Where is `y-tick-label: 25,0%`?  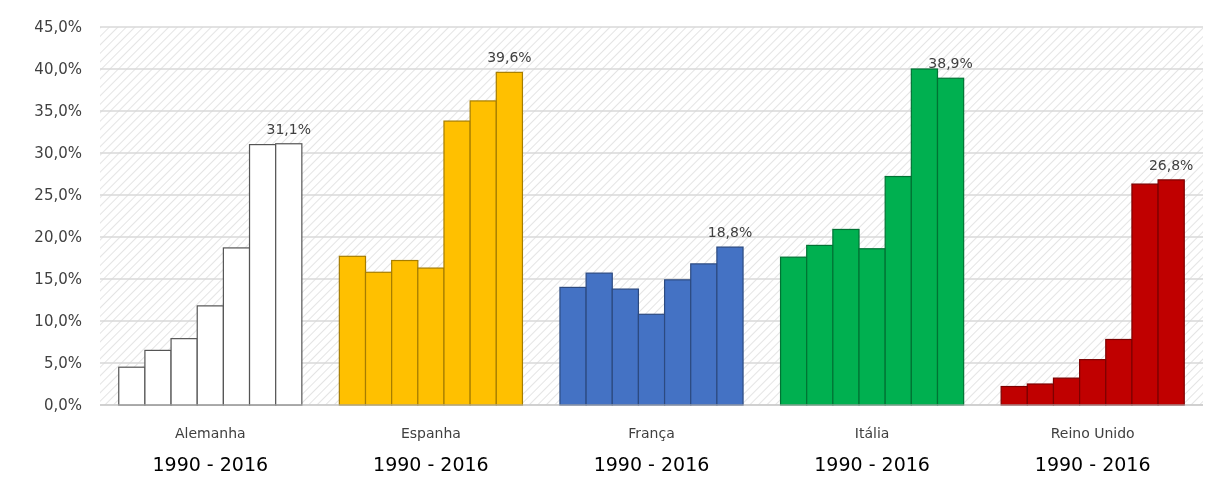
y-tick-label: 25,0% is located at coordinates (58, 195).